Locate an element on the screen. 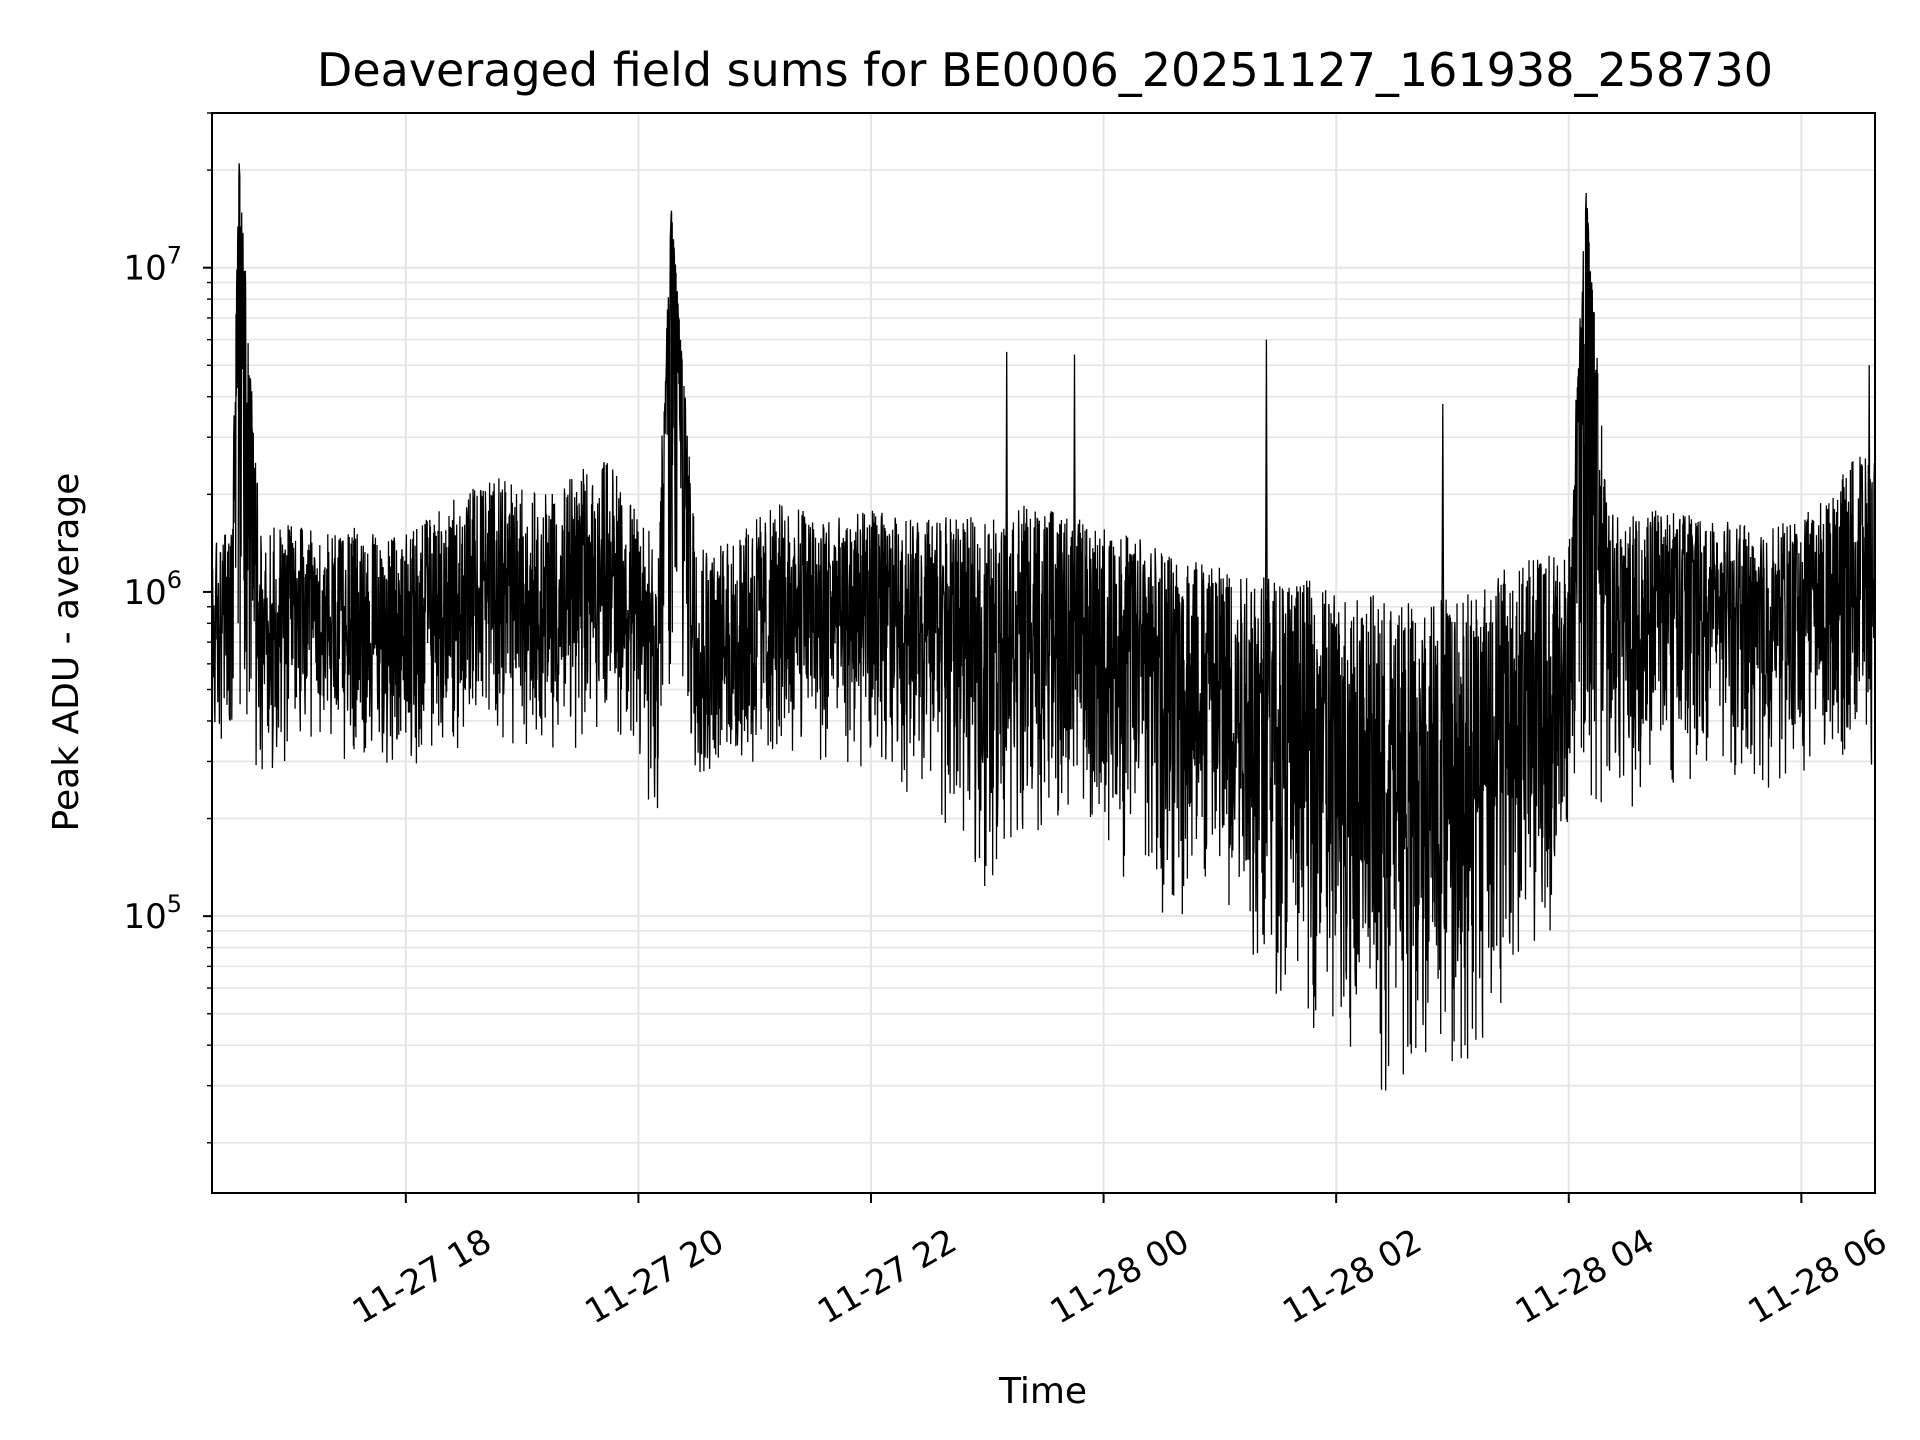  y-tick-exponent: 5 is located at coordinates (174, 904).